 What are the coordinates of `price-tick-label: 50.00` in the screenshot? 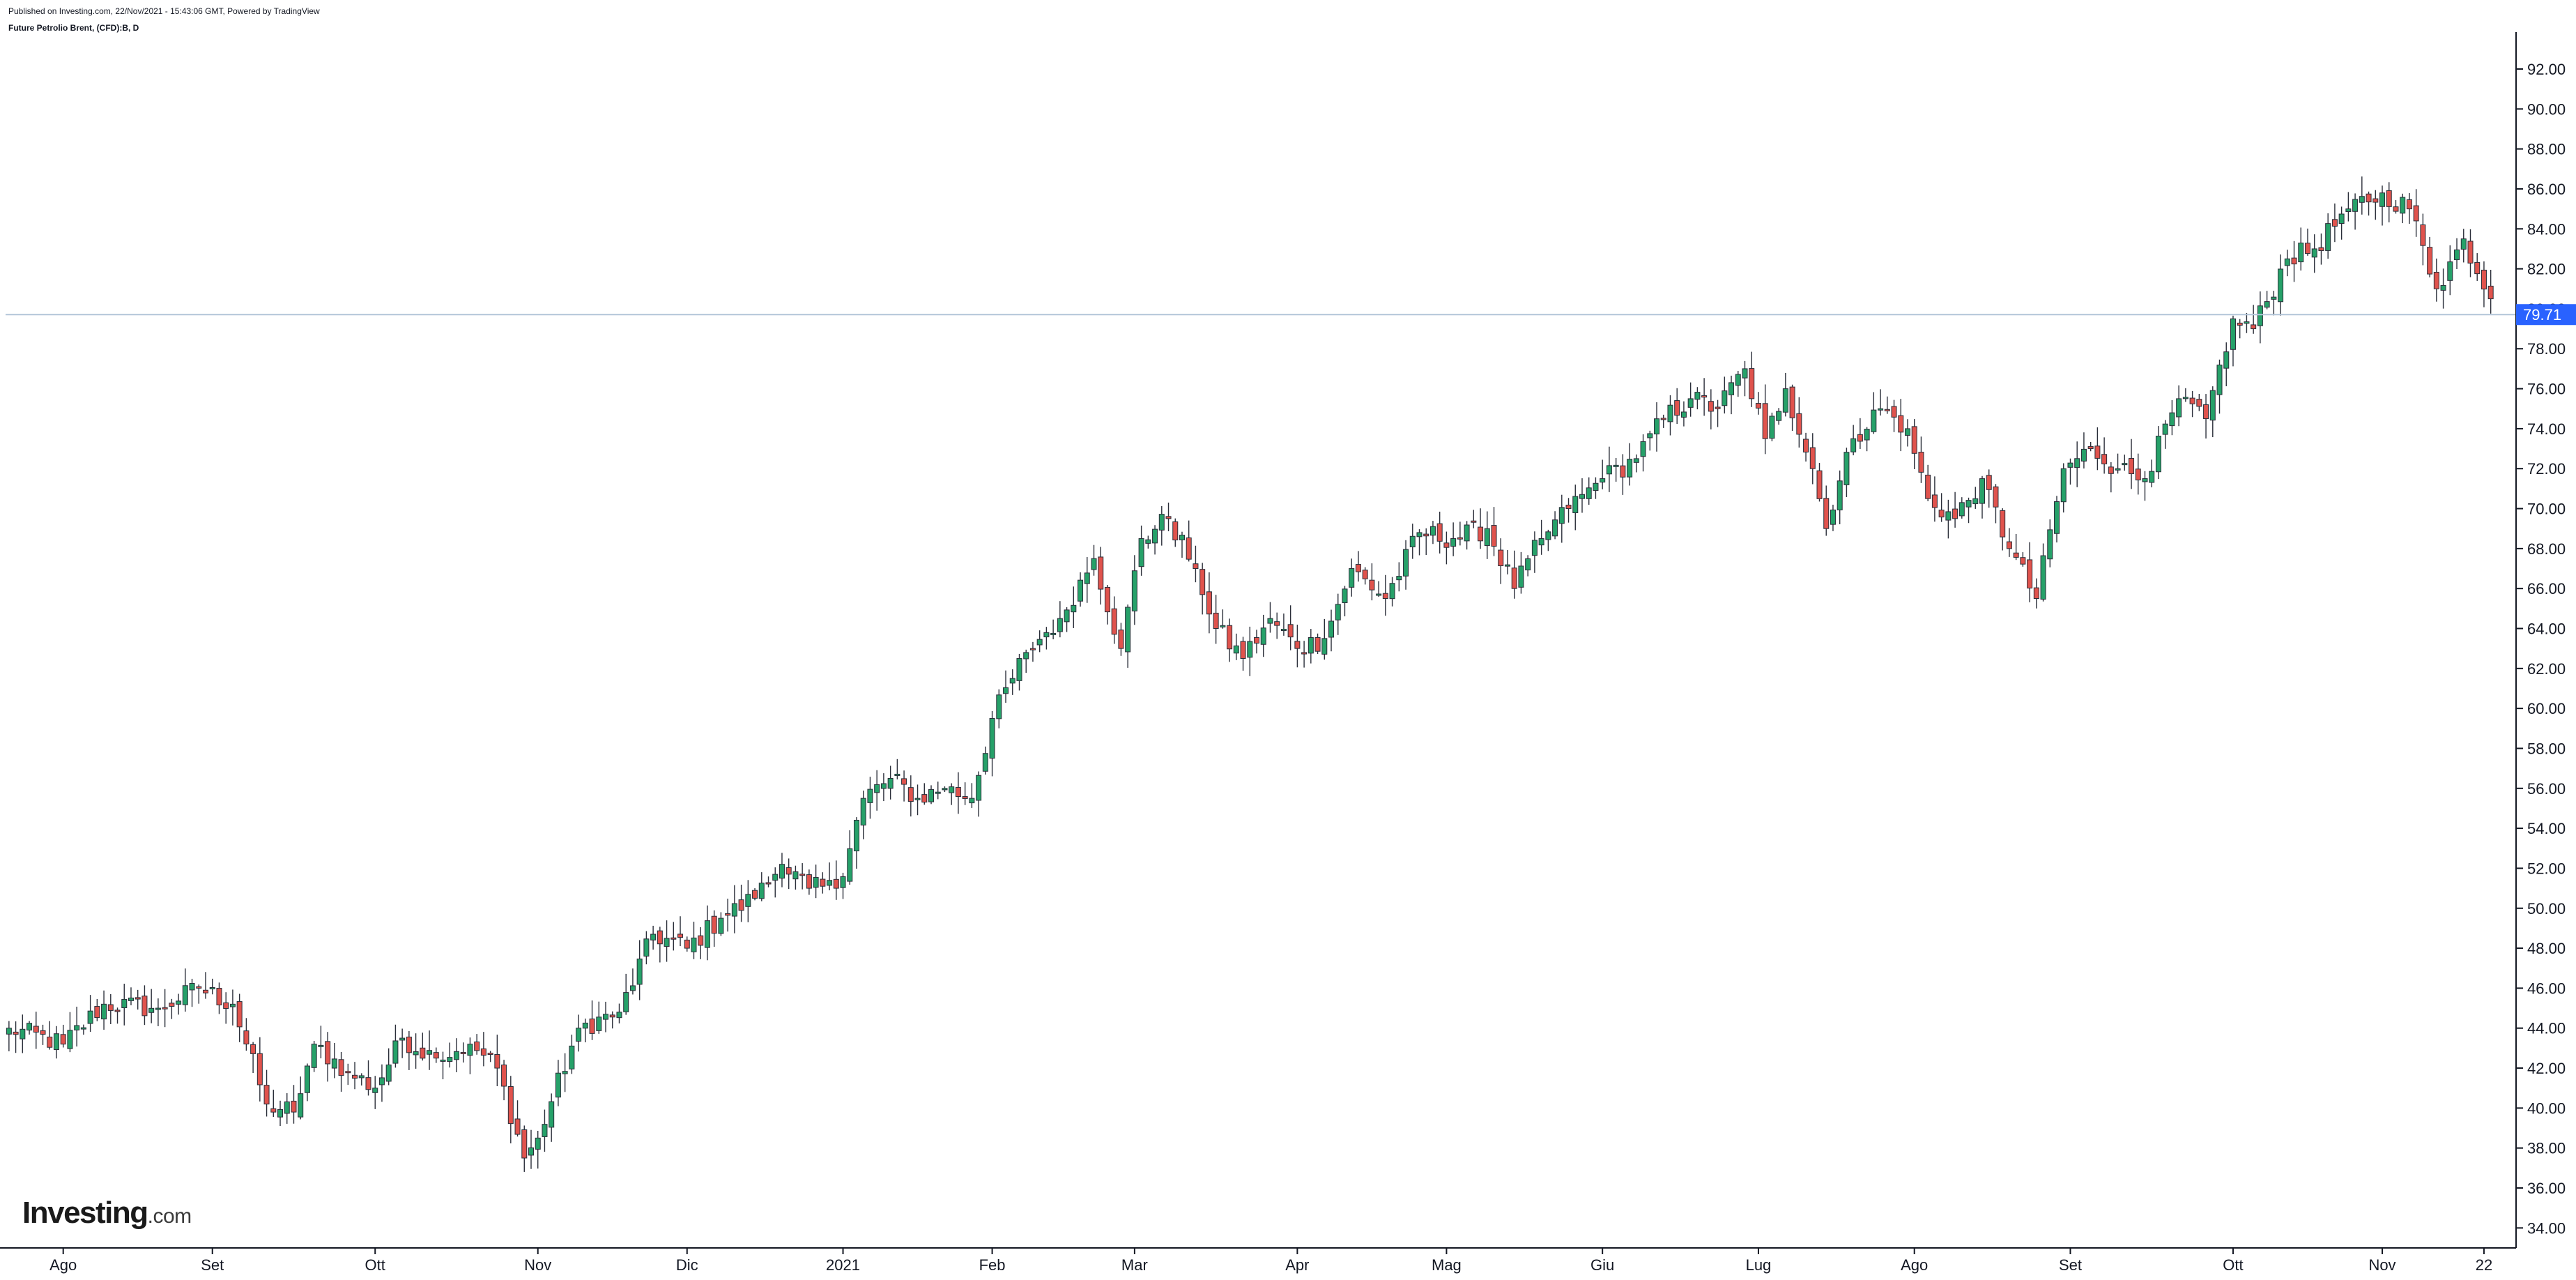 It's located at (2546, 909).